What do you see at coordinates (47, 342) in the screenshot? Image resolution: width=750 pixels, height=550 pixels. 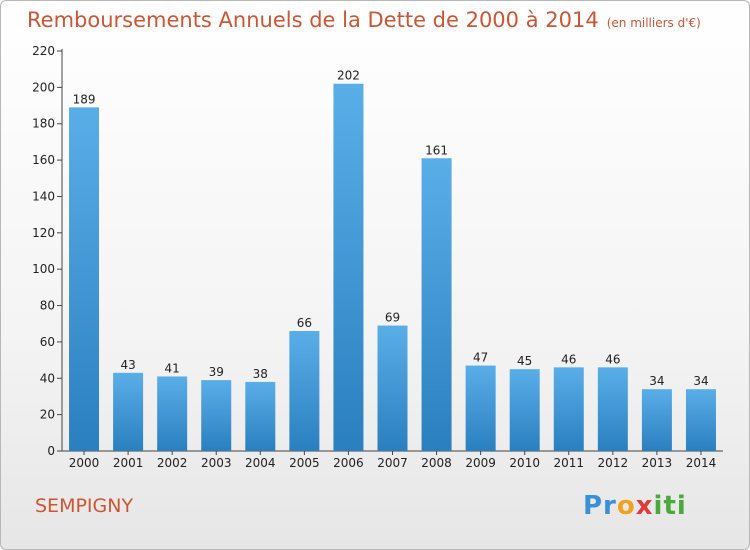 I see `y-tick-label: 60` at bounding box center [47, 342].